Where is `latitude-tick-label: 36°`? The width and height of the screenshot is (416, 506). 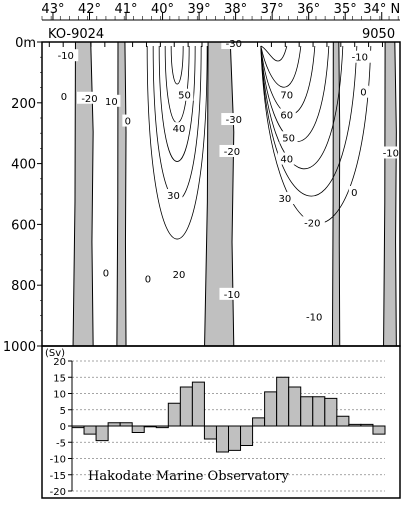 latitude-tick-label: 36° is located at coordinates (308, 9).